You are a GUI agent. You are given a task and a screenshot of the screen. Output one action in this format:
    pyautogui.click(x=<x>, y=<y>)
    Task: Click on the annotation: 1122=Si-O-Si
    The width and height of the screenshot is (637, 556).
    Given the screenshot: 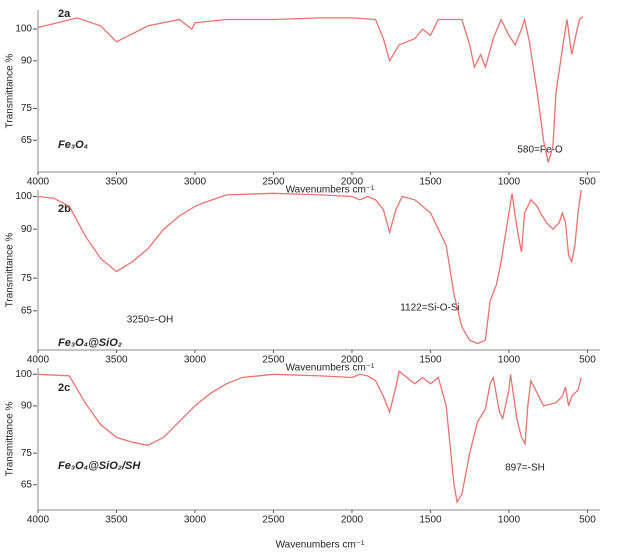 What is the action you would take?
    pyautogui.click(x=430, y=308)
    